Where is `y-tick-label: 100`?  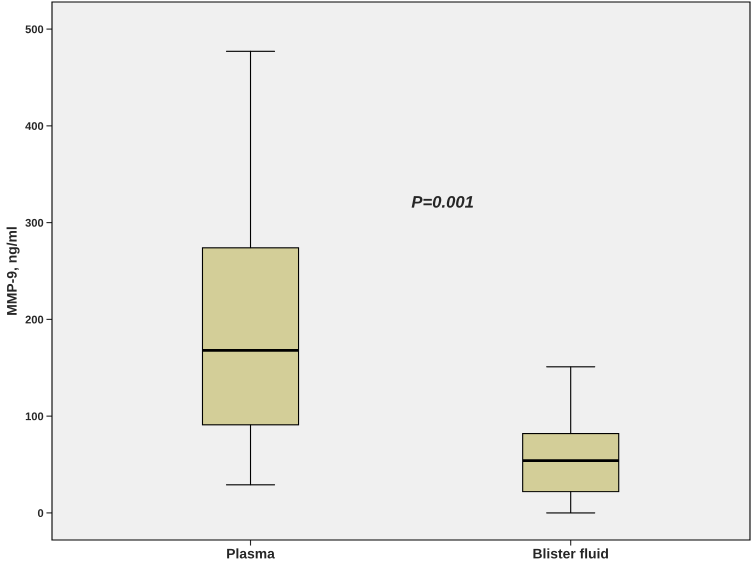 y-tick-label: 100 is located at coordinates (35, 416).